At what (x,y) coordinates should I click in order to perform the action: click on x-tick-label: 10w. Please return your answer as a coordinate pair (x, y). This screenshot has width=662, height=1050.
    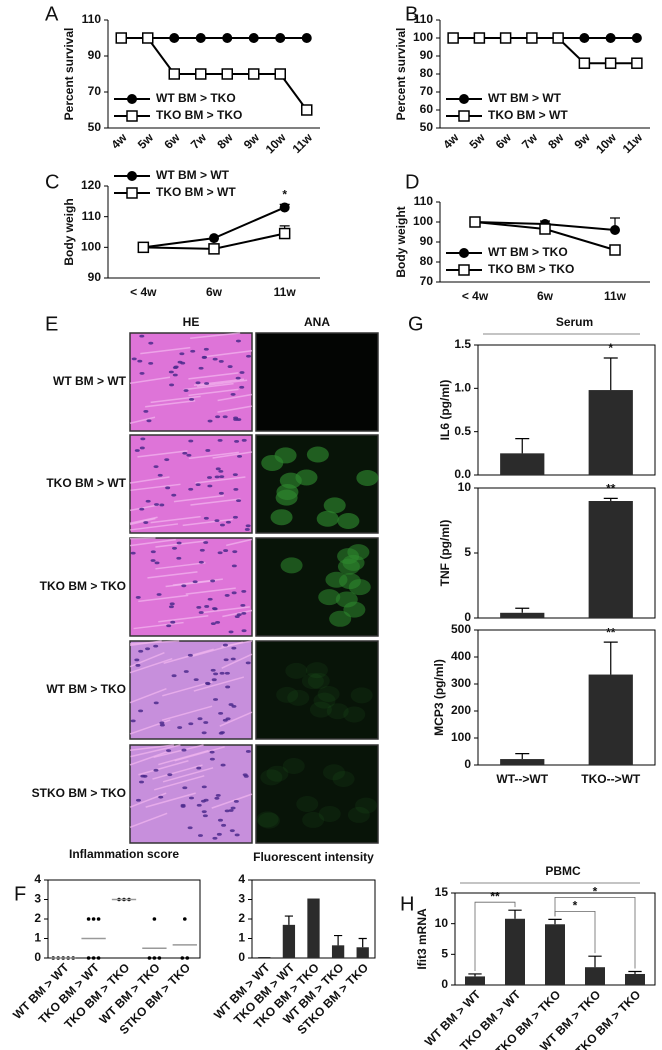
    Looking at the image, I should click on (606, 143).